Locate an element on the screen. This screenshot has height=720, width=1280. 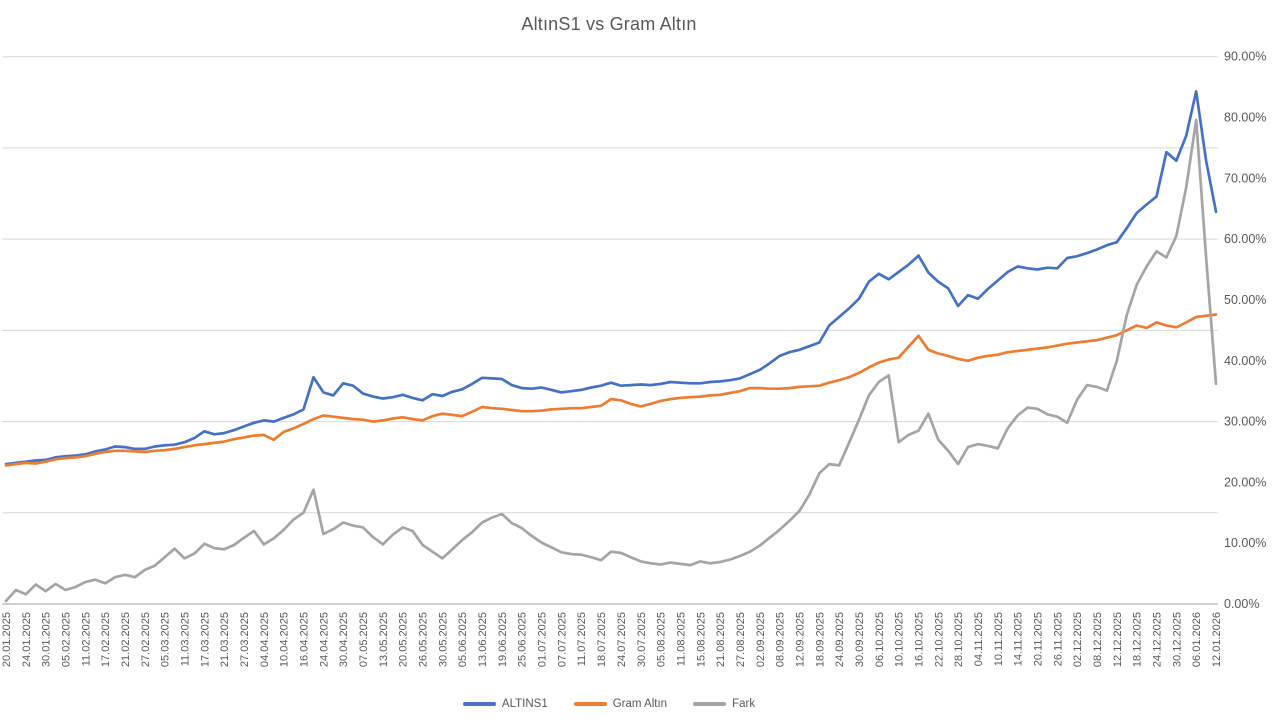
y-axis-tick-label: 90.00% is located at coordinates (1245, 57).